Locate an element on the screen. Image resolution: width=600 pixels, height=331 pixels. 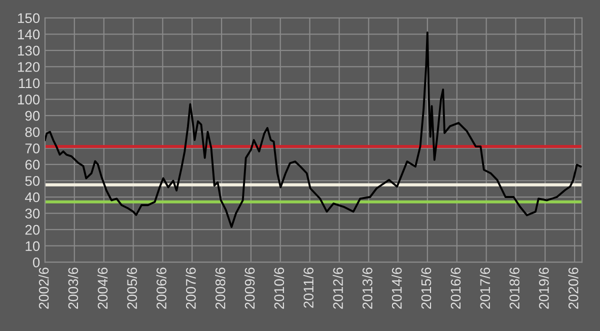
y-tick-label: 90 is located at coordinates (32, 115).